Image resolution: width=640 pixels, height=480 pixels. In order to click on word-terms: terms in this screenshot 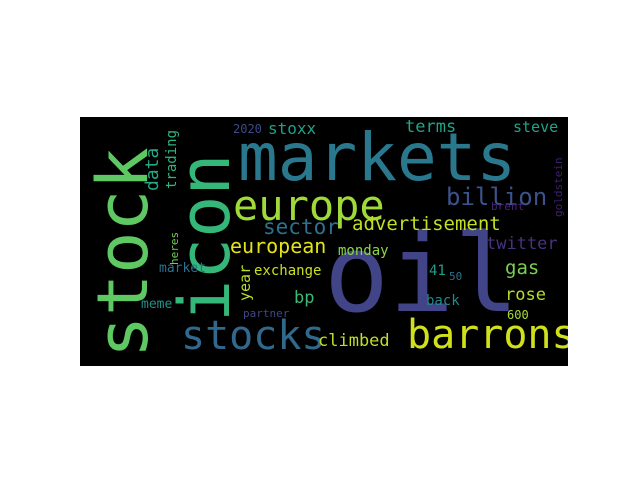, I will do `click(431, 127)`.